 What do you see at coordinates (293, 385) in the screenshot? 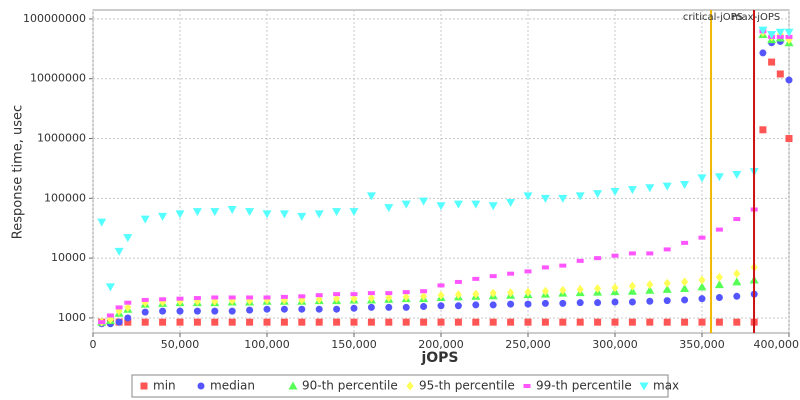
I see `legend-marker` at bounding box center [293, 385].